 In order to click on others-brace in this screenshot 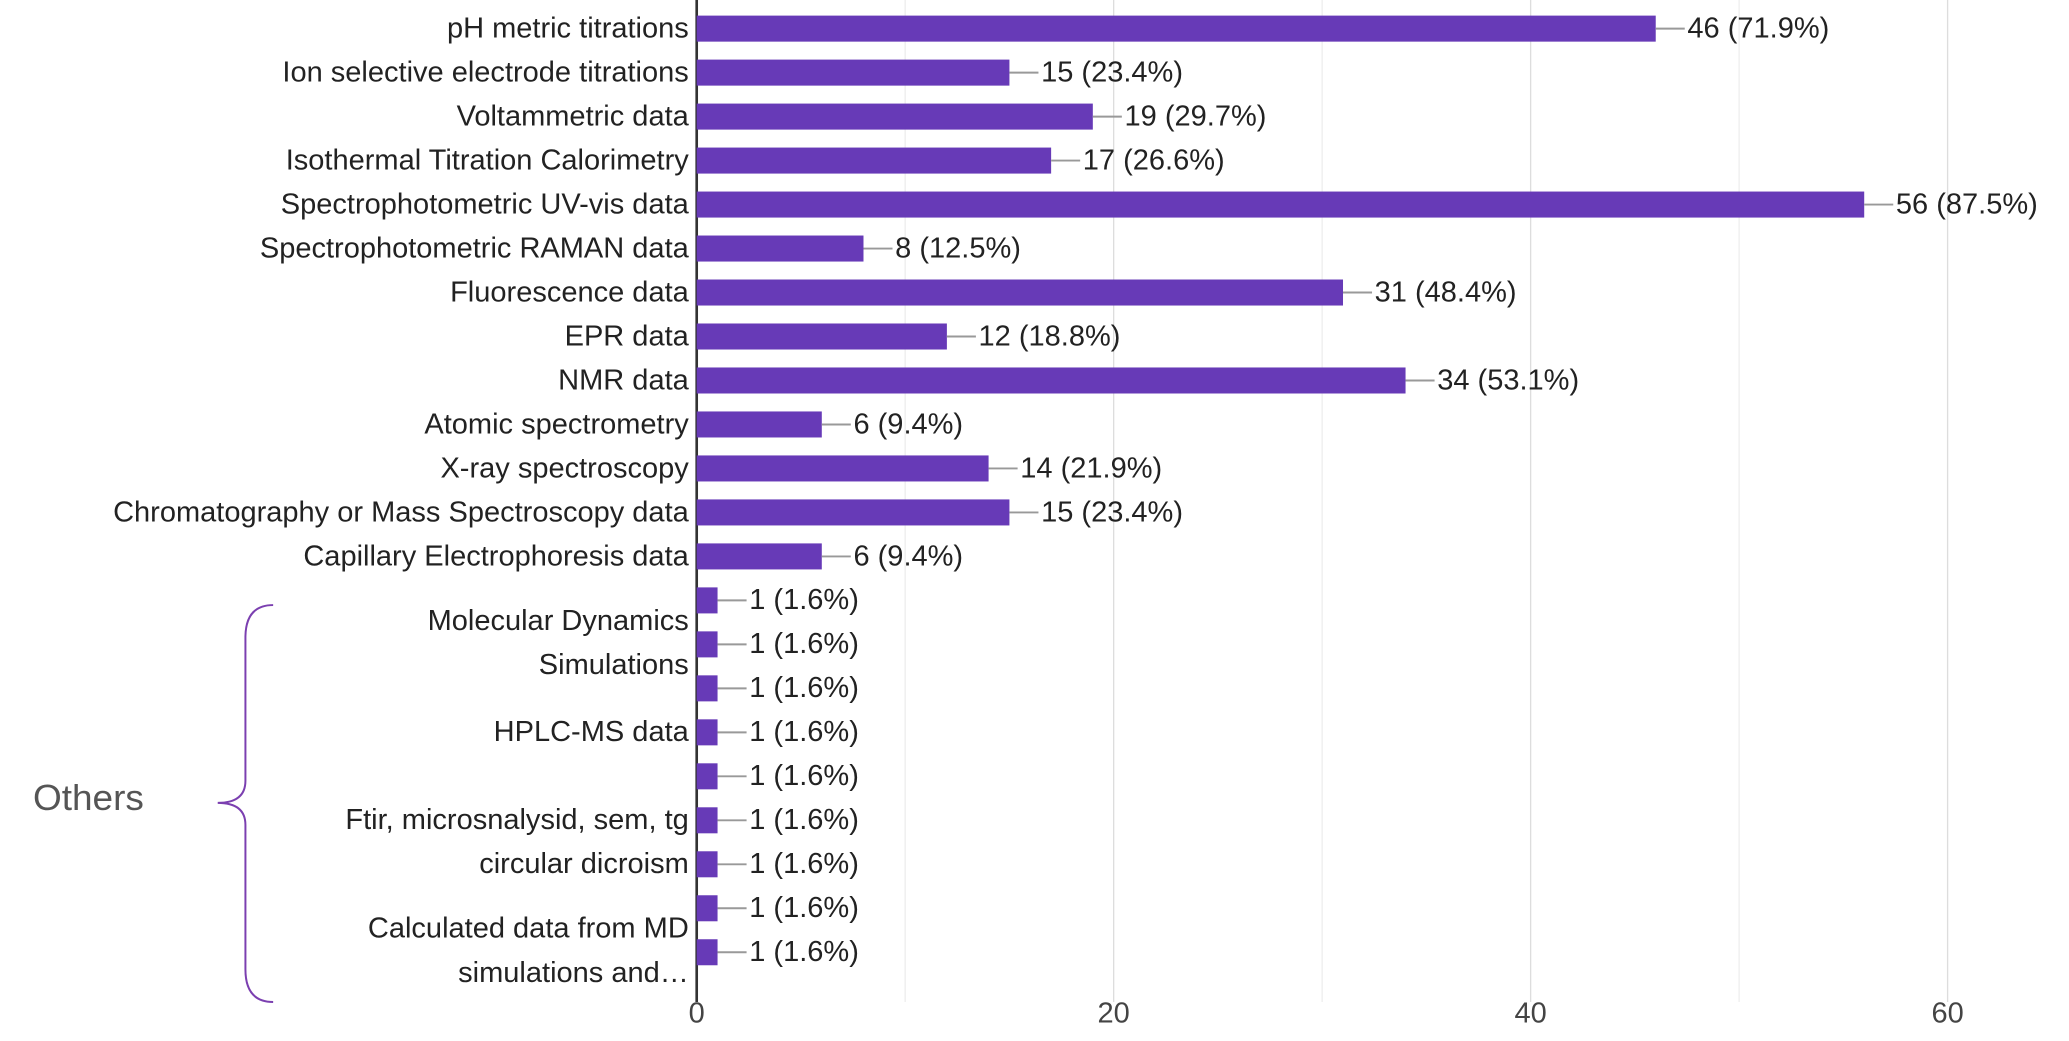, I will do `click(245, 803)`.